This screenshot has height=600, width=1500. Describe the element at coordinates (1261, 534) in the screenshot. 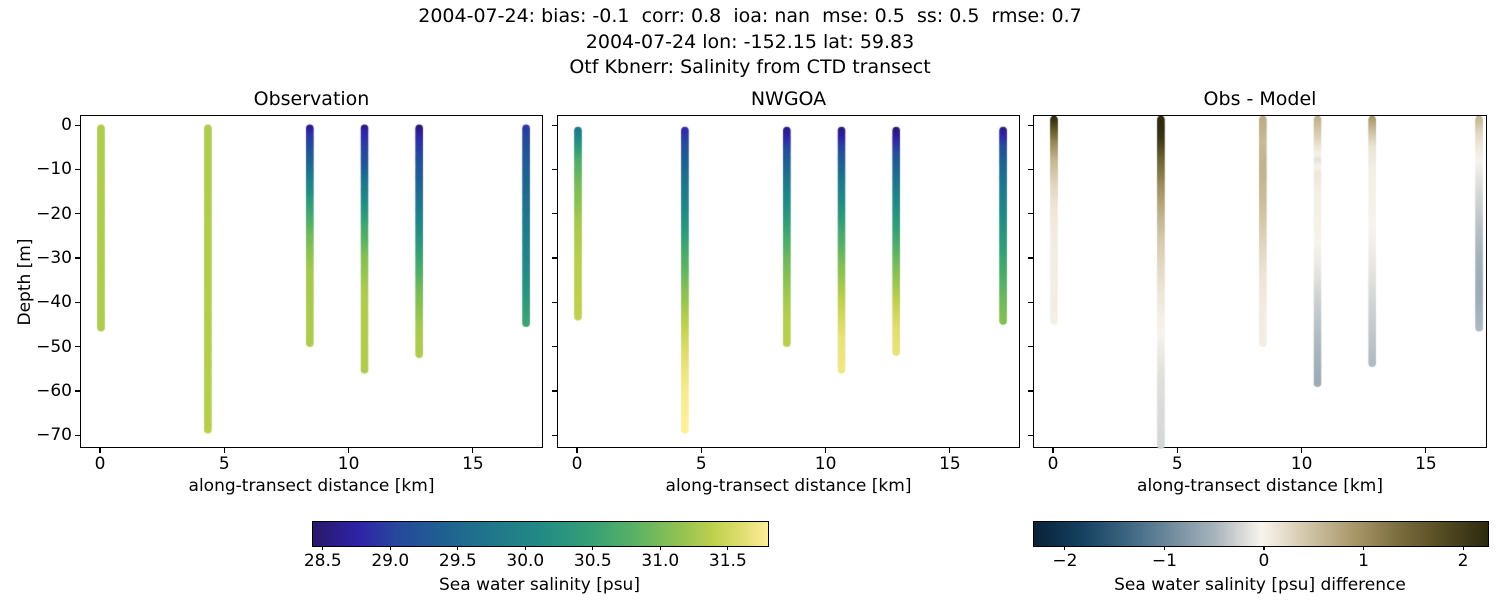

I see `difference-colorbar` at that location.